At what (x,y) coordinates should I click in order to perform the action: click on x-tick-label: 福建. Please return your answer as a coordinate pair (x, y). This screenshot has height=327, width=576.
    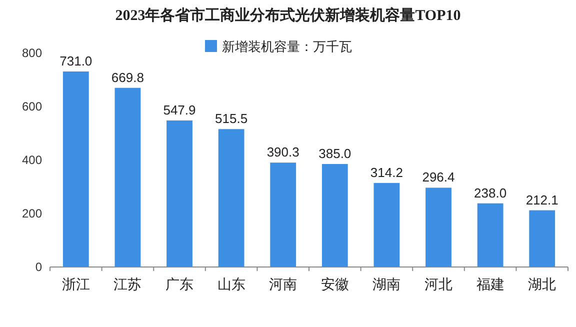
    Looking at the image, I should click on (490, 284).